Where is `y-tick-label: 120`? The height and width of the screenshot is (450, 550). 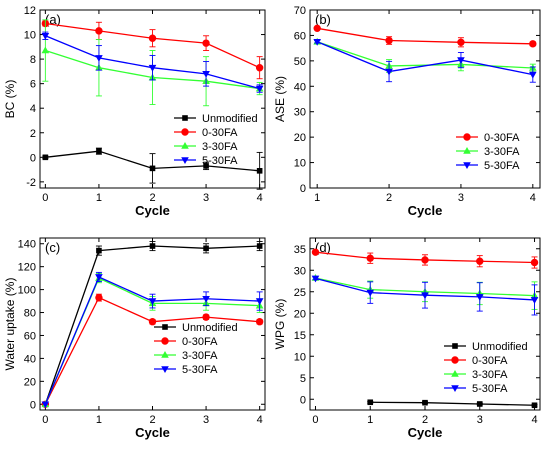 y-tick-label: 120 is located at coordinates (27, 268).